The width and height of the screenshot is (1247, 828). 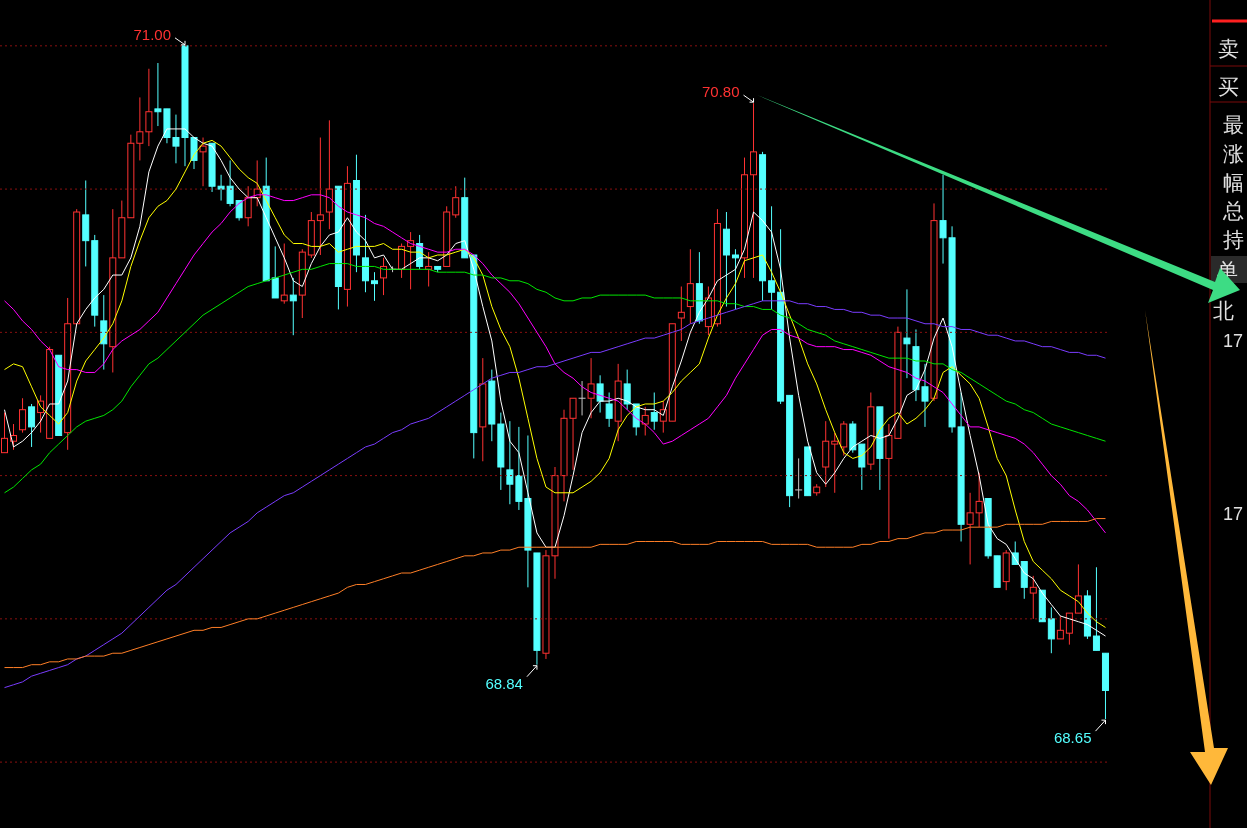 What do you see at coordinates (504, 683) in the screenshot?
I see `annotation: 68.84` at bounding box center [504, 683].